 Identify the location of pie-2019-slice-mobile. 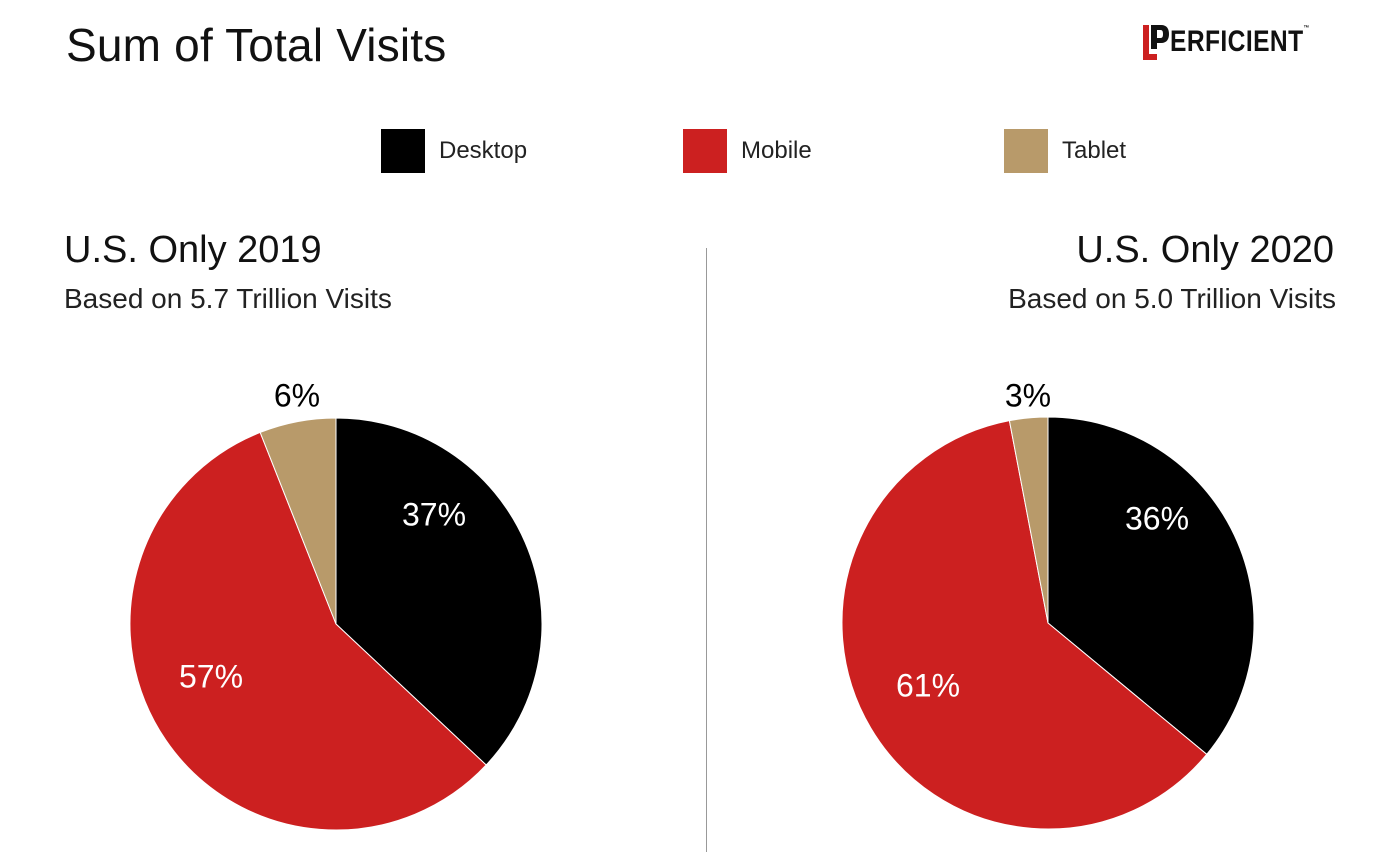
(308, 631).